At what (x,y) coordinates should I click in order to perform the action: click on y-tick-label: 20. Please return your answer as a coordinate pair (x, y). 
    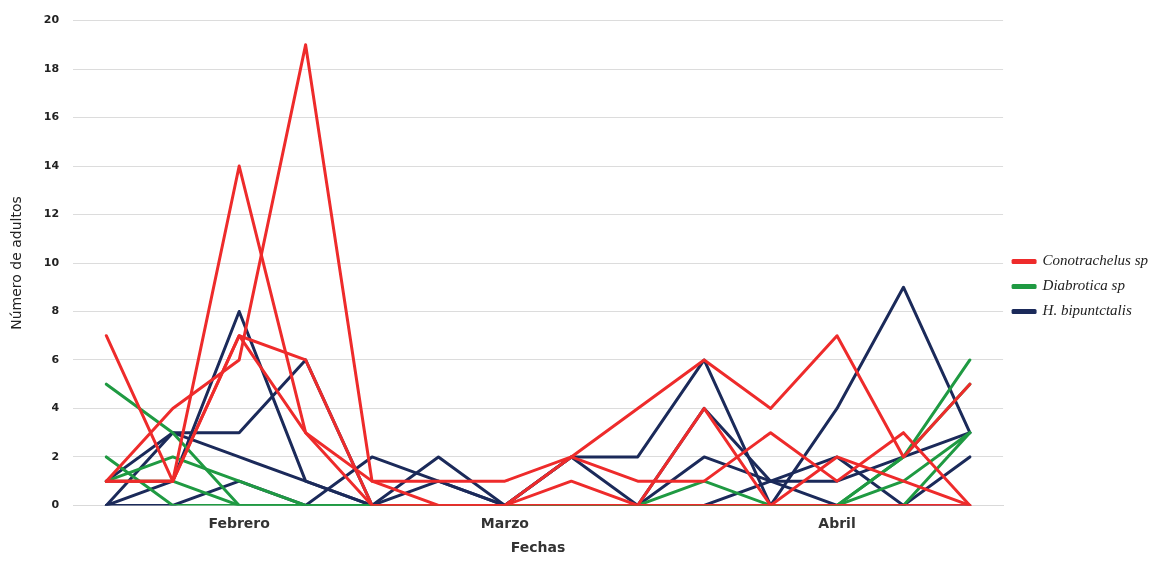
    Looking at the image, I should click on (51, 20).